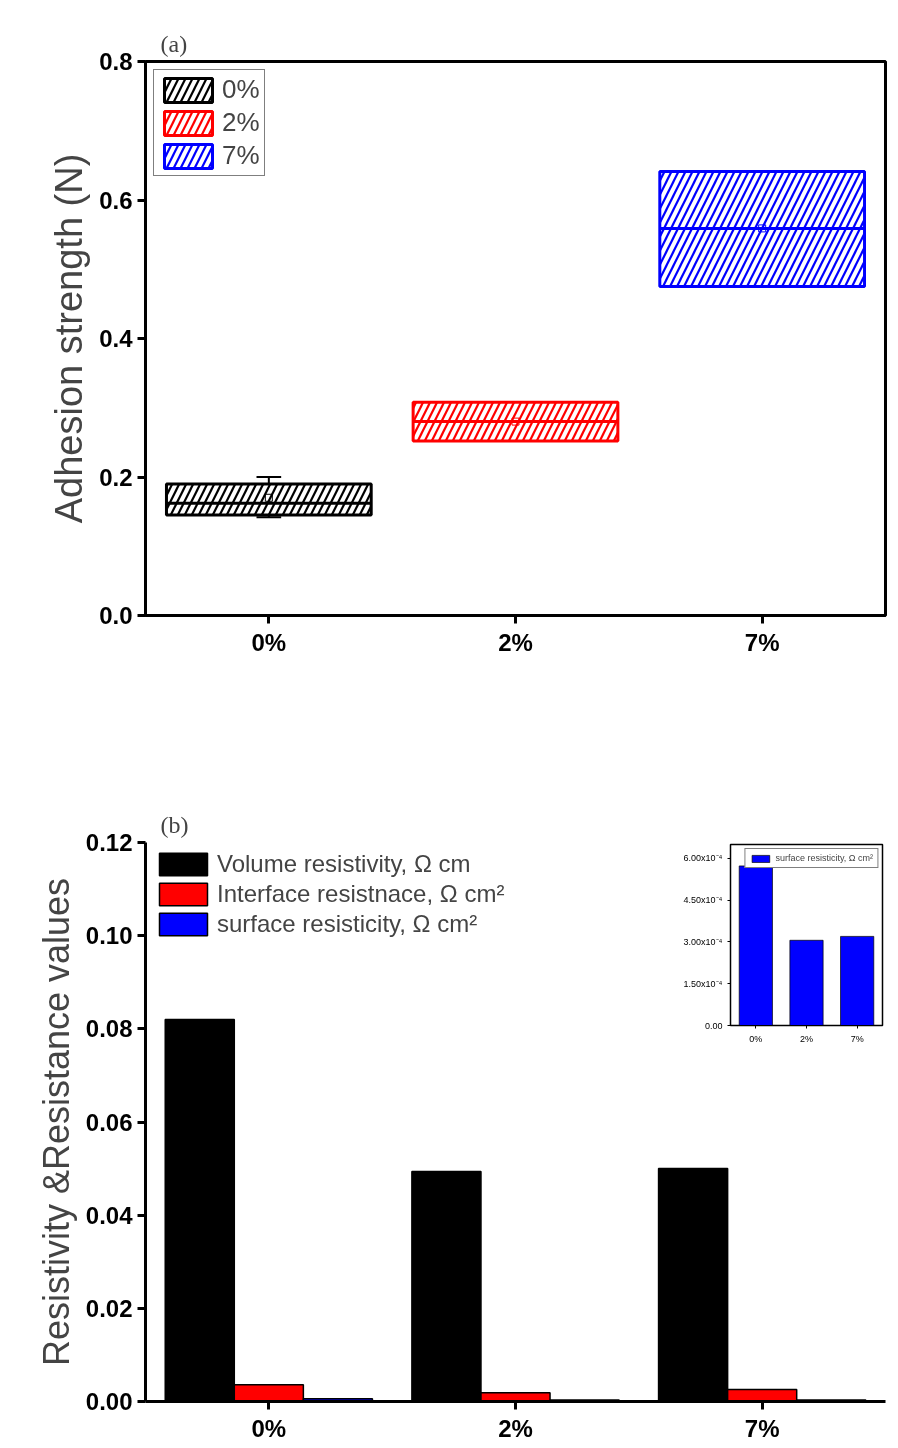 This screenshot has height=1448, width=898. I want to click on y-tick-label: 0.12, so click(109, 842).